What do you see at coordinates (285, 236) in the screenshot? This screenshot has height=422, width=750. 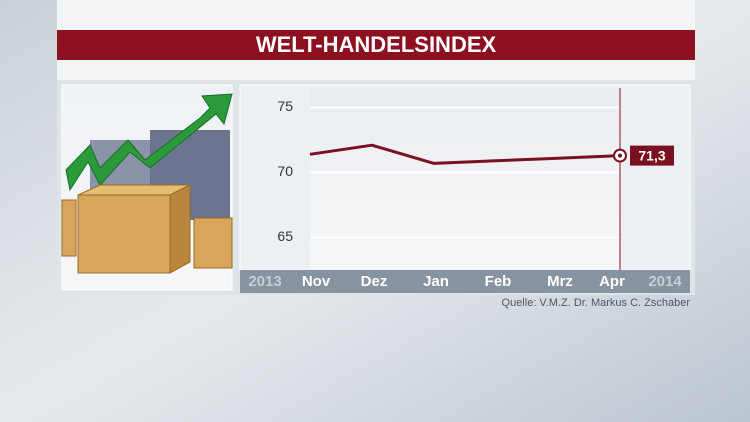 I see `y-tick-label: 65` at bounding box center [285, 236].